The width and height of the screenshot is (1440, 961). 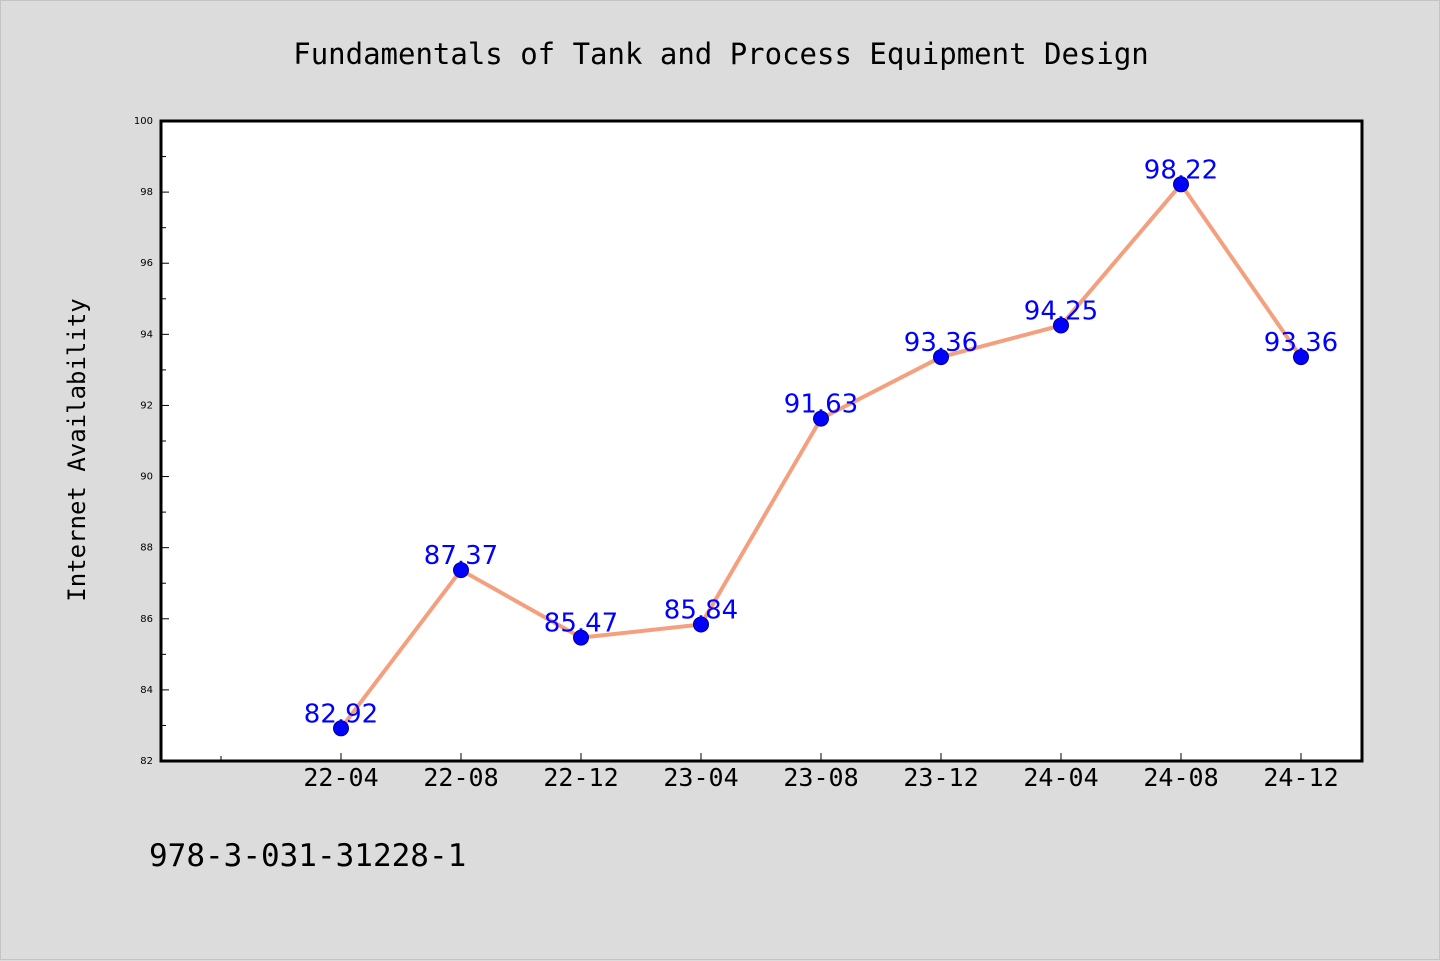 I want to click on x-tick-label: 23-04, so click(x=700, y=777).